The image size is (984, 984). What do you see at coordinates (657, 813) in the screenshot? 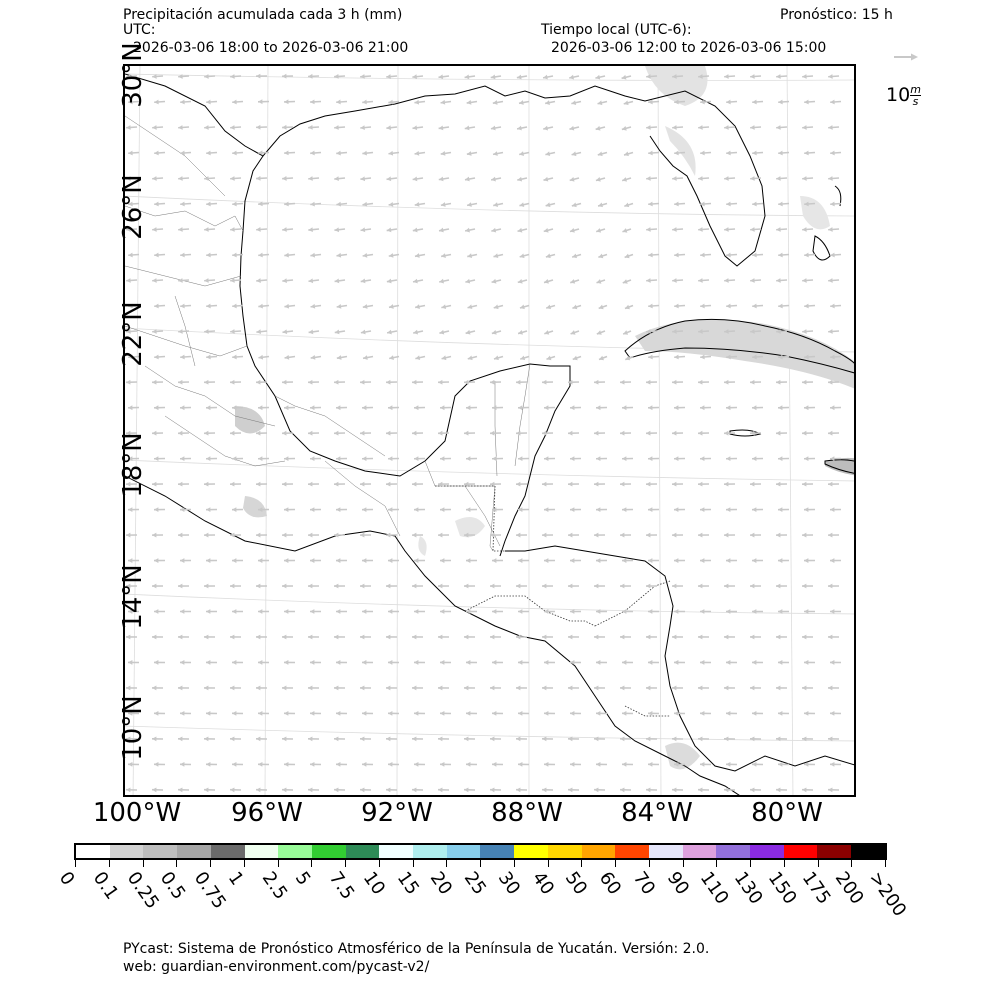
I see `lon-label: 84°W` at bounding box center [657, 813].